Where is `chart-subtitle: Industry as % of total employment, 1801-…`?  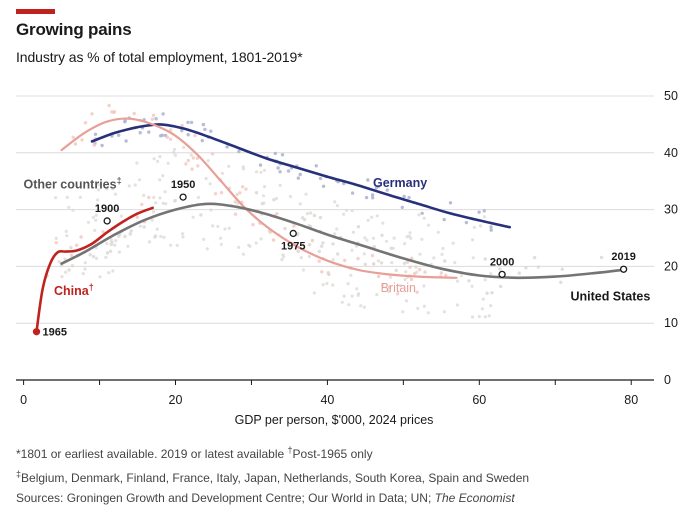
chart-subtitle: Industry as % of total employment, 1801-… is located at coordinates (159, 57).